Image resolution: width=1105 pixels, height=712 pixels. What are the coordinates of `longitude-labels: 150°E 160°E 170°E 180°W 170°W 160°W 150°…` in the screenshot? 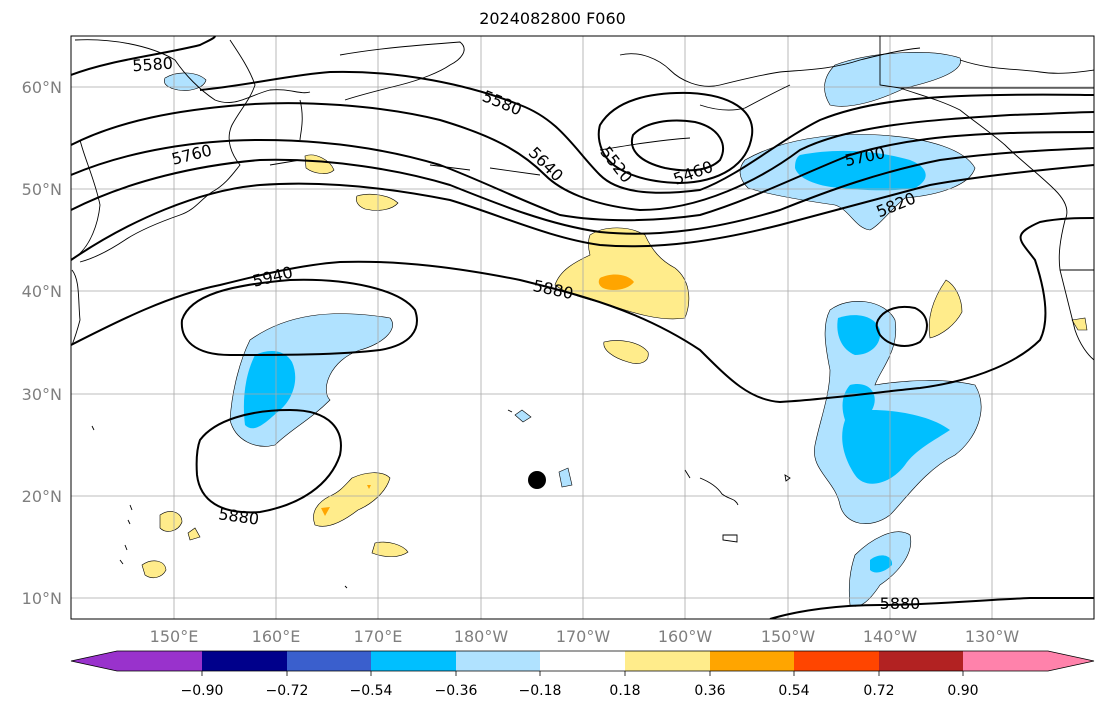 It's located at (585, 636).